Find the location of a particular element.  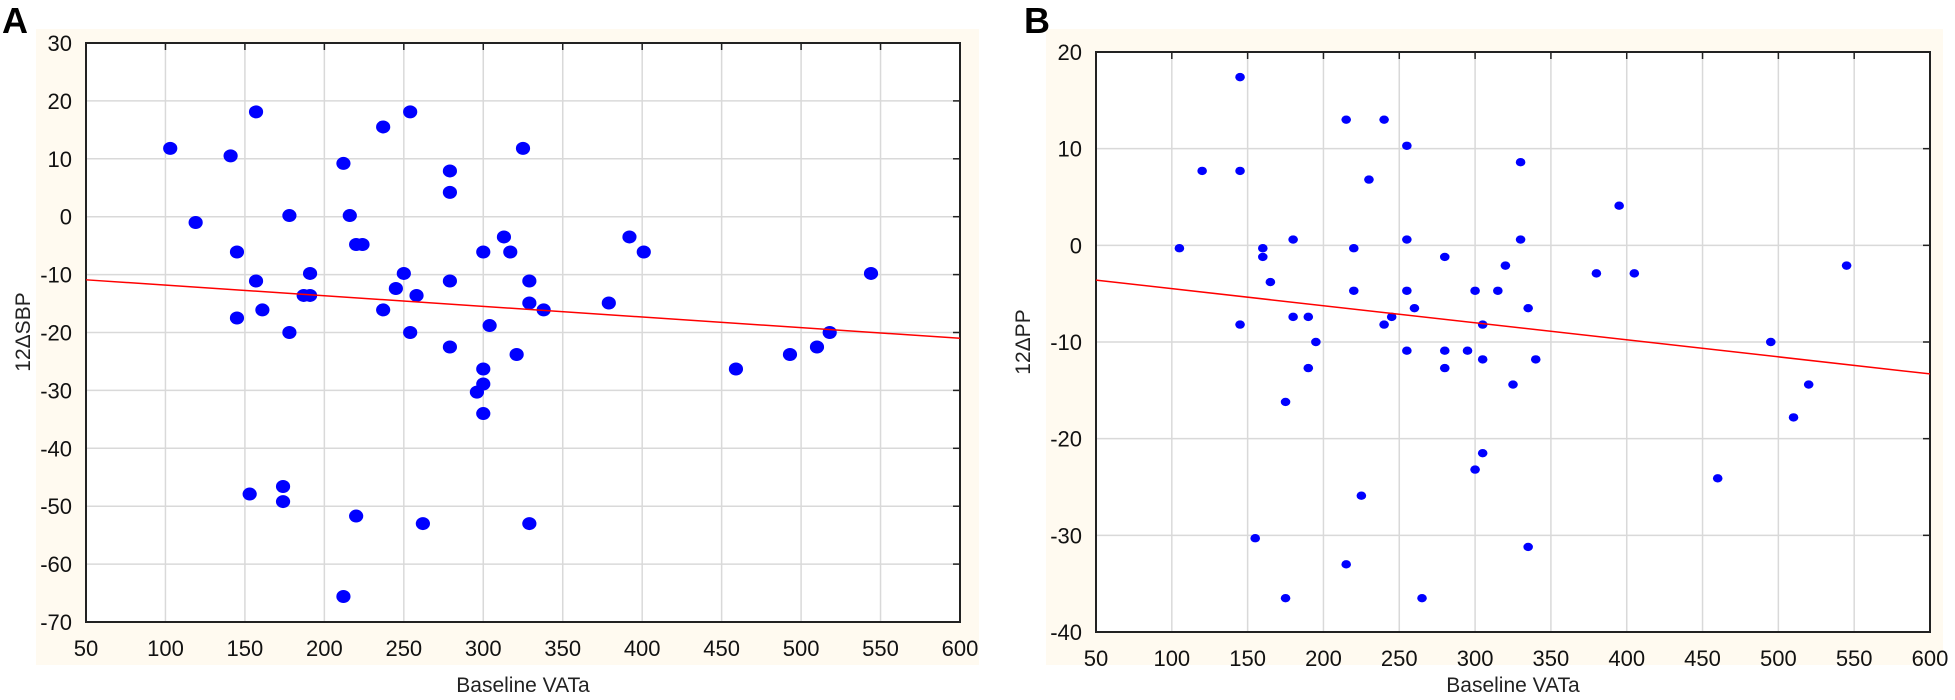

y-tick-label: -60 is located at coordinates (56, 564).